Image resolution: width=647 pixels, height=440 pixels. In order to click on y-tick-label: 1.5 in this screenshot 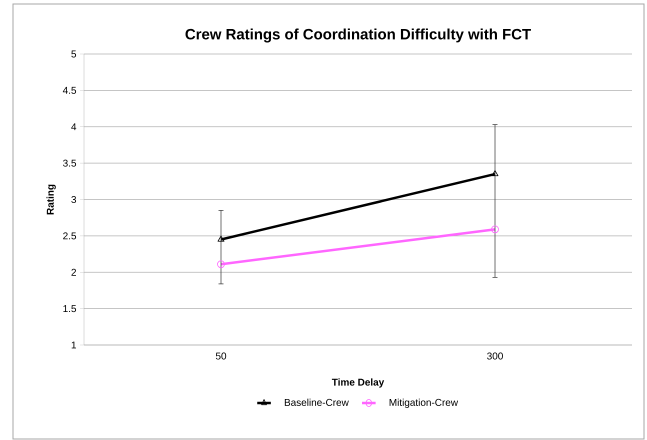, I will do `click(69, 308)`.